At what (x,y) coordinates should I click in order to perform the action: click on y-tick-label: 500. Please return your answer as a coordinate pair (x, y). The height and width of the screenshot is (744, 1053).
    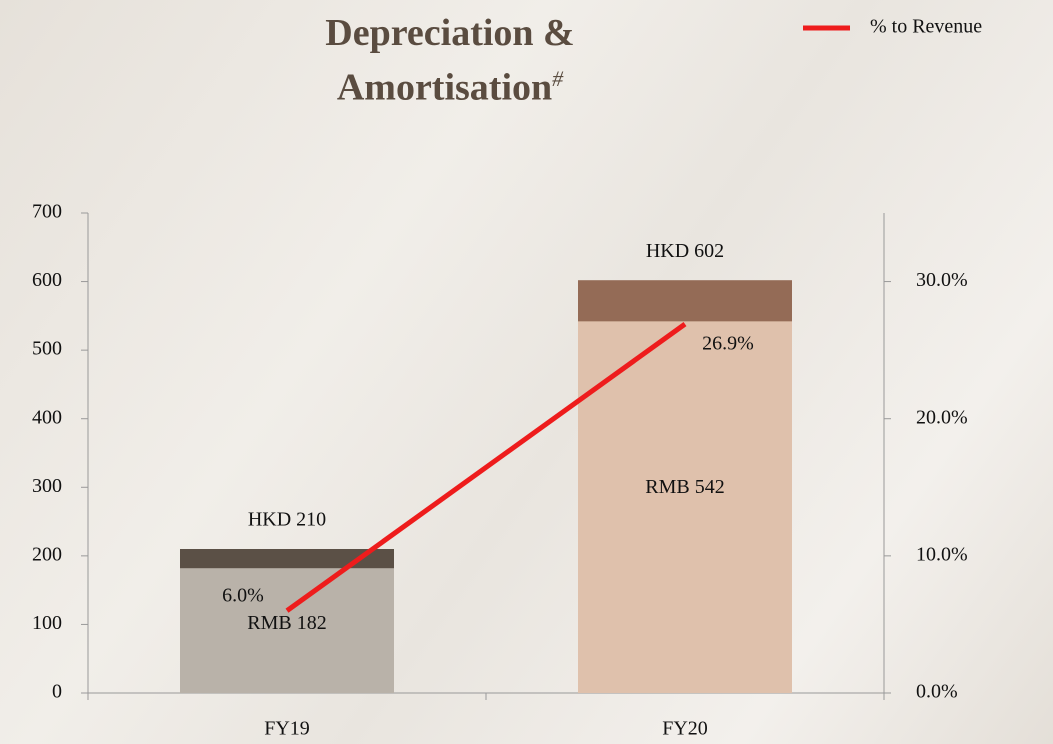
    Looking at the image, I should click on (47, 349).